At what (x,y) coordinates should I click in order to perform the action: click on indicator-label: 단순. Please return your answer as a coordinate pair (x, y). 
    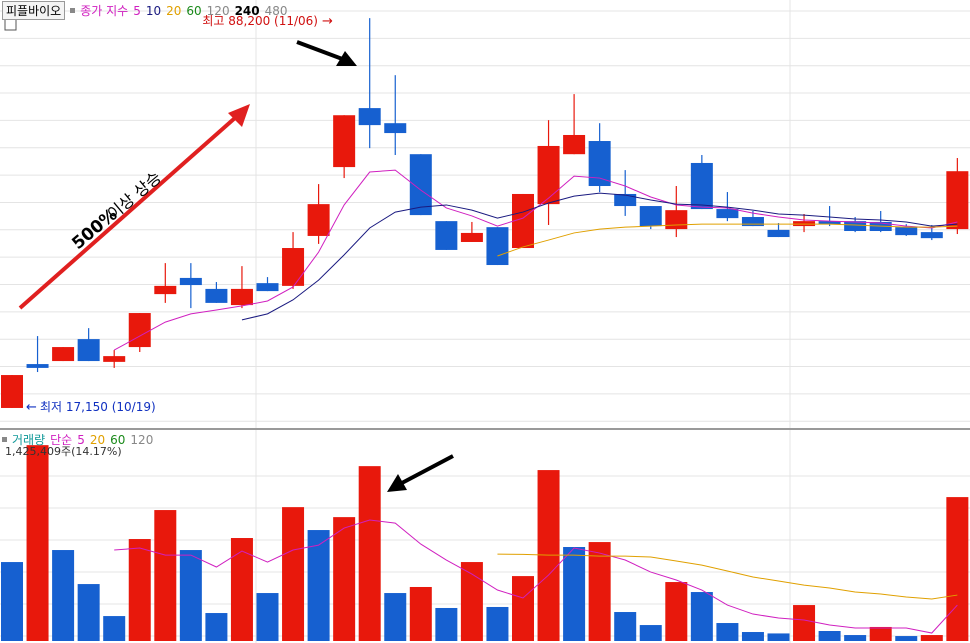
    Looking at the image, I should click on (61, 440).